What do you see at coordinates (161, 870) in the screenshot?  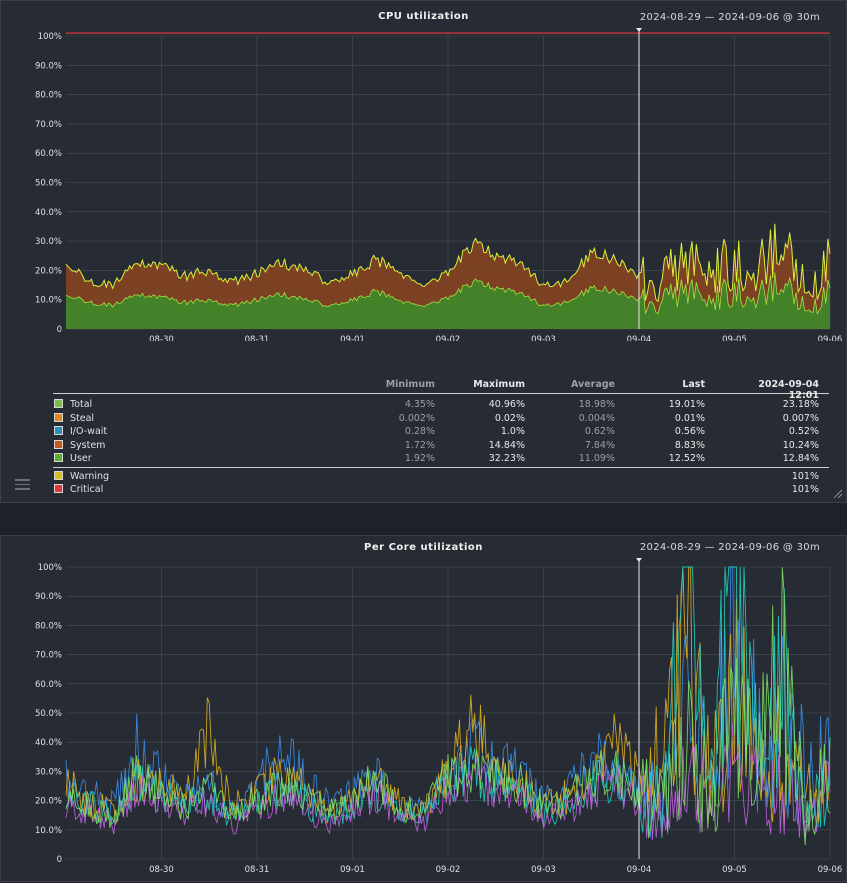 I see `x-tick-label: 08-30` at bounding box center [161, 870].